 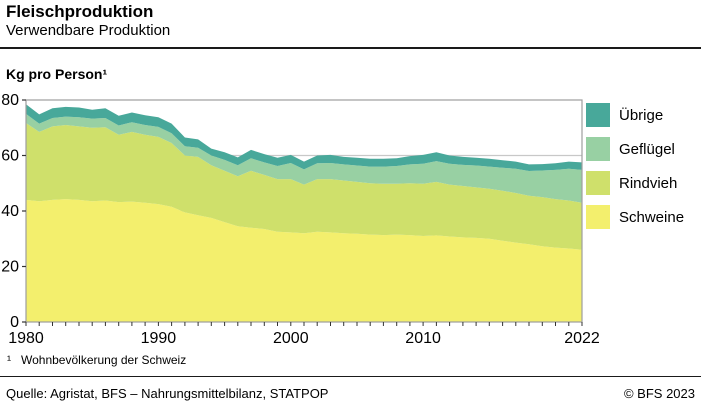 What do you see at coordinates (304, 137) in the screenshot?
I see `area-uebrige` at bounding box center [304, 137].